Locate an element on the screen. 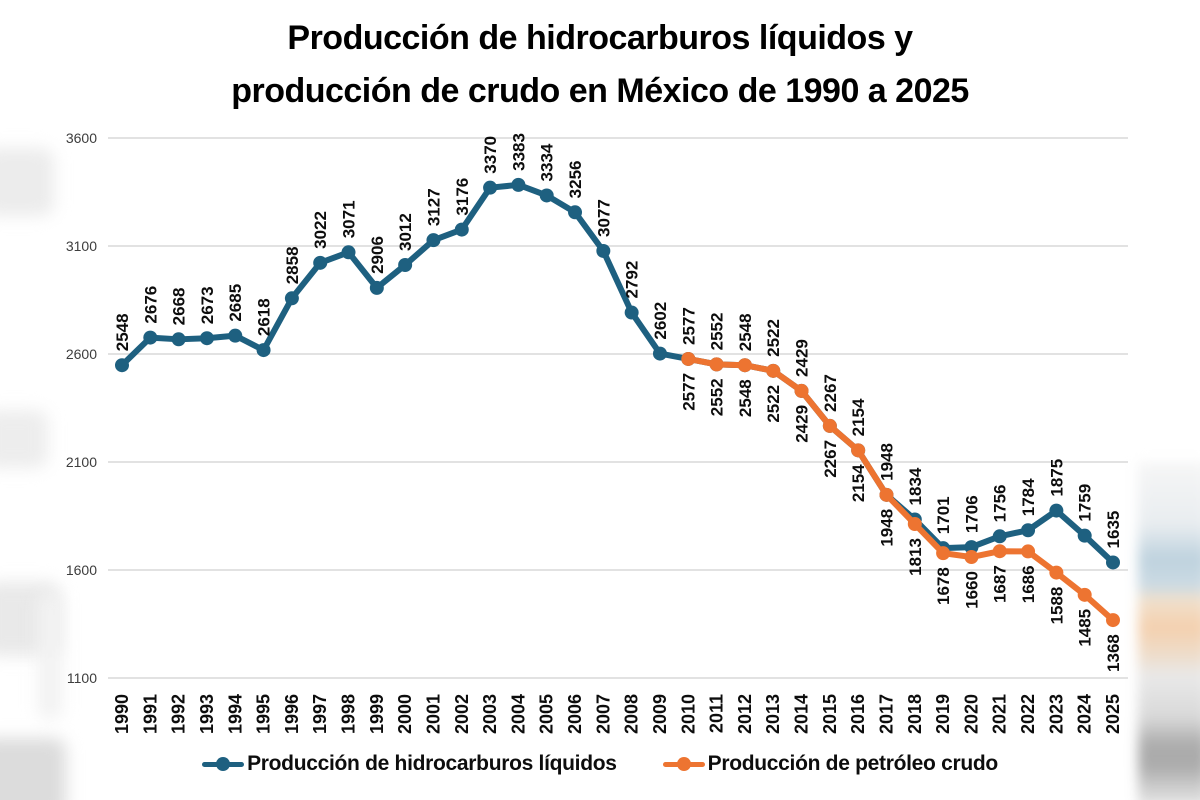 The width and height of the screenshot is (1200, 800). data-point-label: 1813 is located at coordinates (915, 557).